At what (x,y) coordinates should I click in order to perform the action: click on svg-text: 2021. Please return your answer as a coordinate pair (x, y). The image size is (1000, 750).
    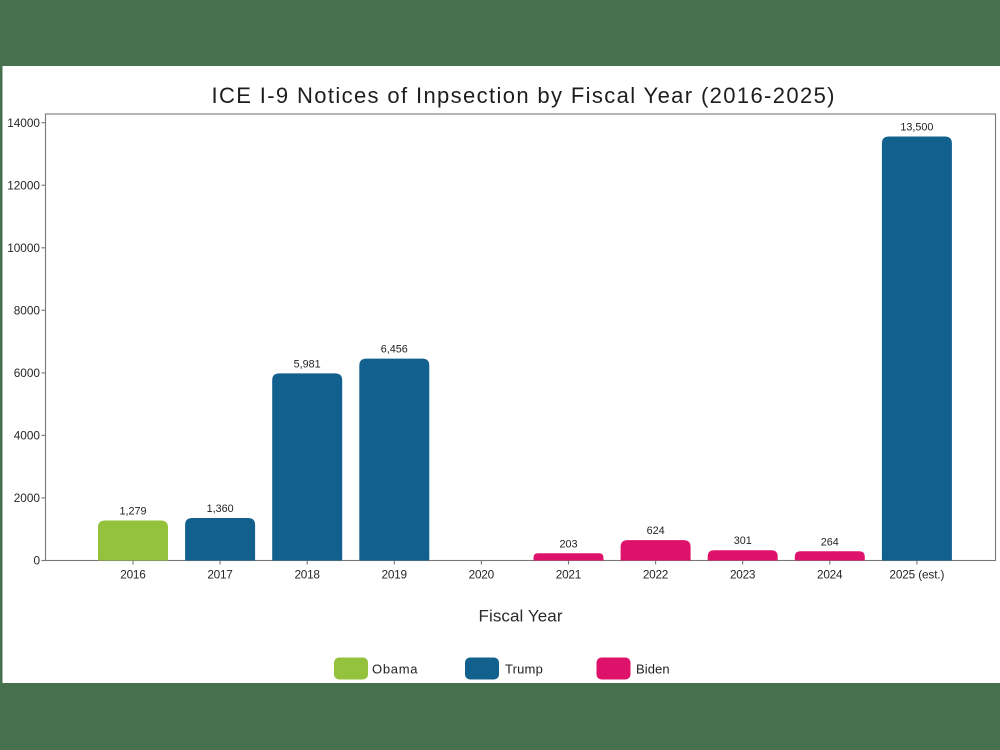
    Looking at the image, I should click on (569, 575).